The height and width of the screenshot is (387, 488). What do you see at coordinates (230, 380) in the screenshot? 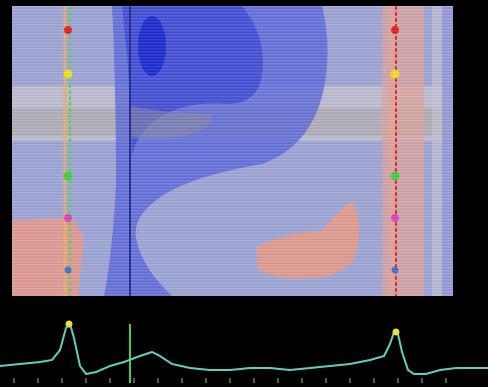
I see `time-ticks` at bounding box center [230, 380].